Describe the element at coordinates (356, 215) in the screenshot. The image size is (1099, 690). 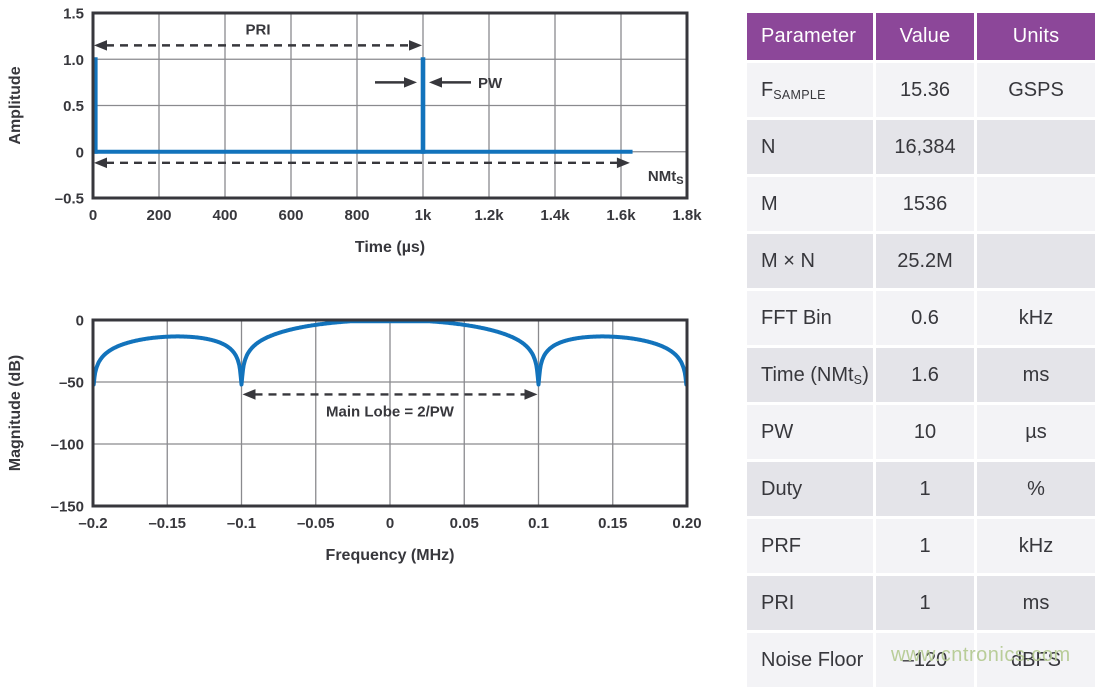
I see `x-tick-label: 800` at that location.